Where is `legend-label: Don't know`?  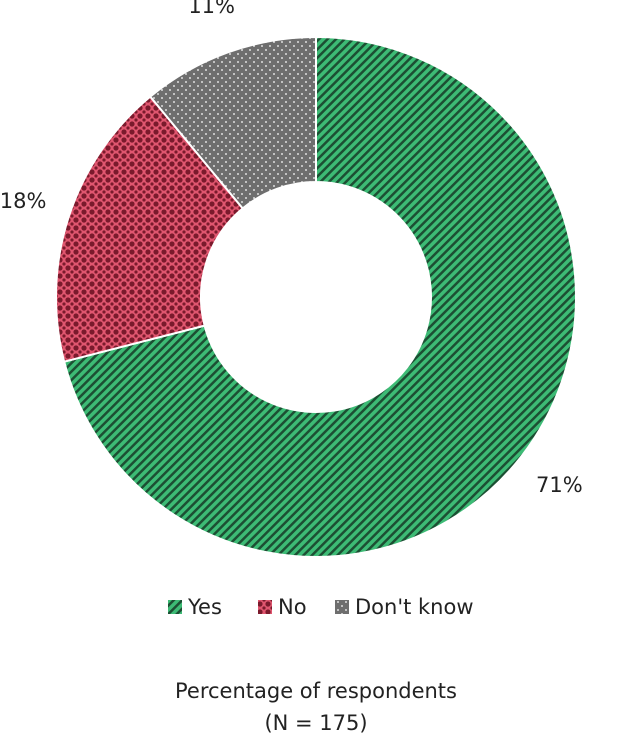 legend-label: Don't know is located at coordinates (414, 607).